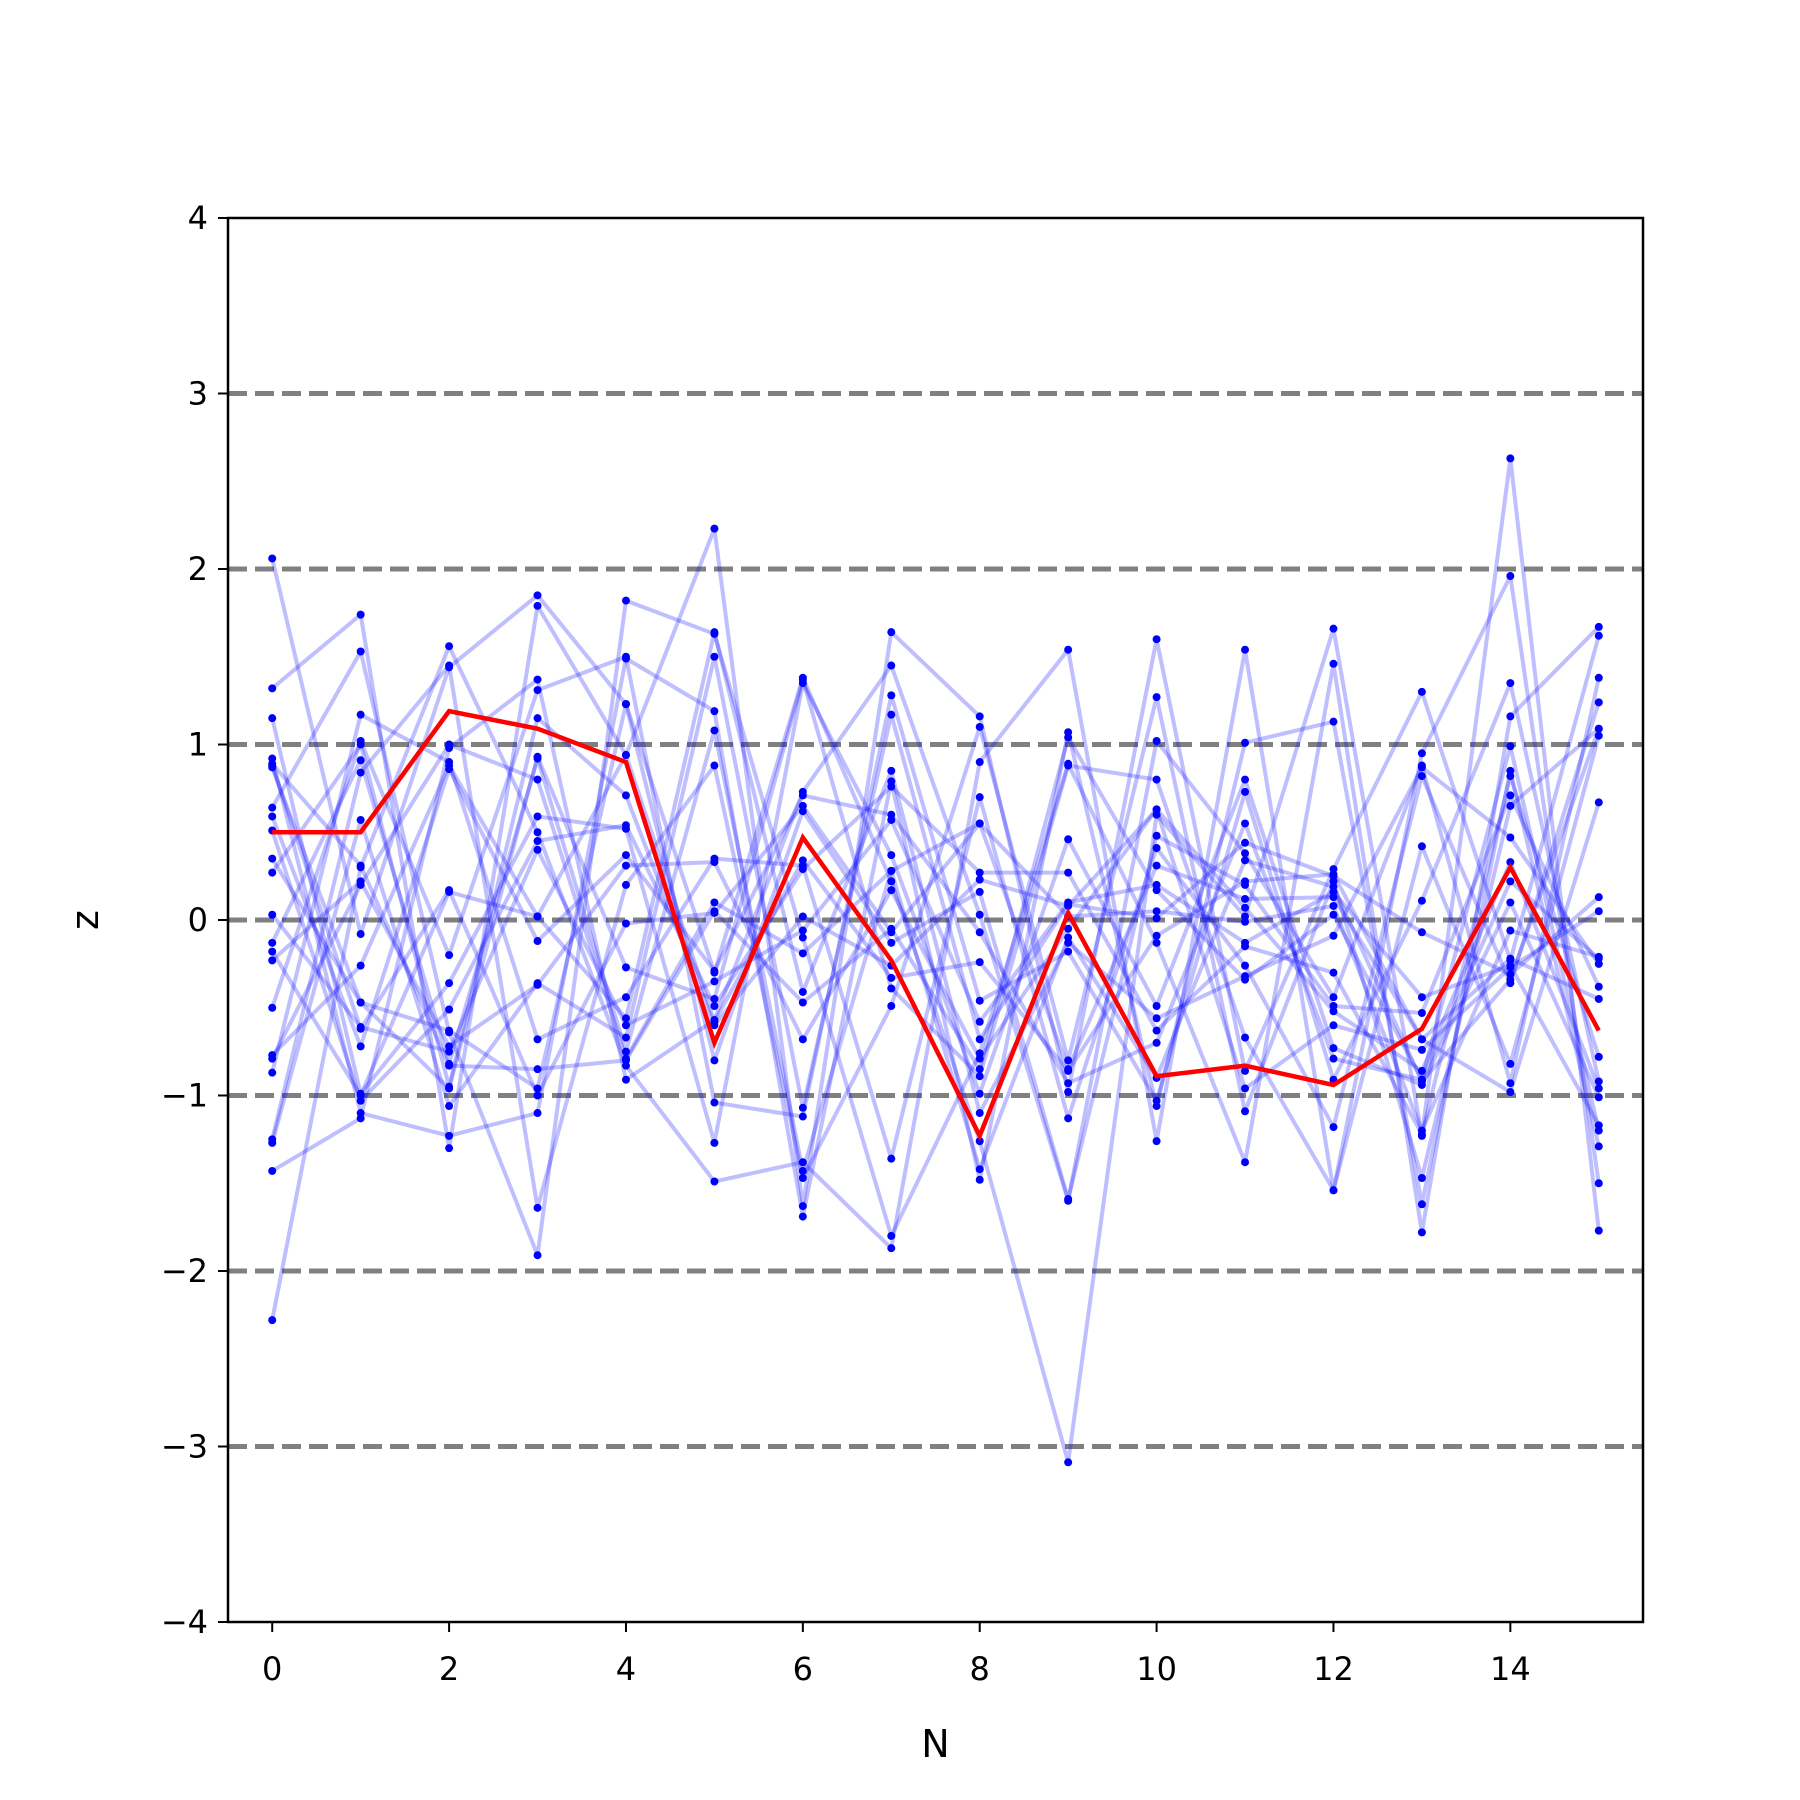  I want to click on x-axis-label: N, so click(935, 1744).